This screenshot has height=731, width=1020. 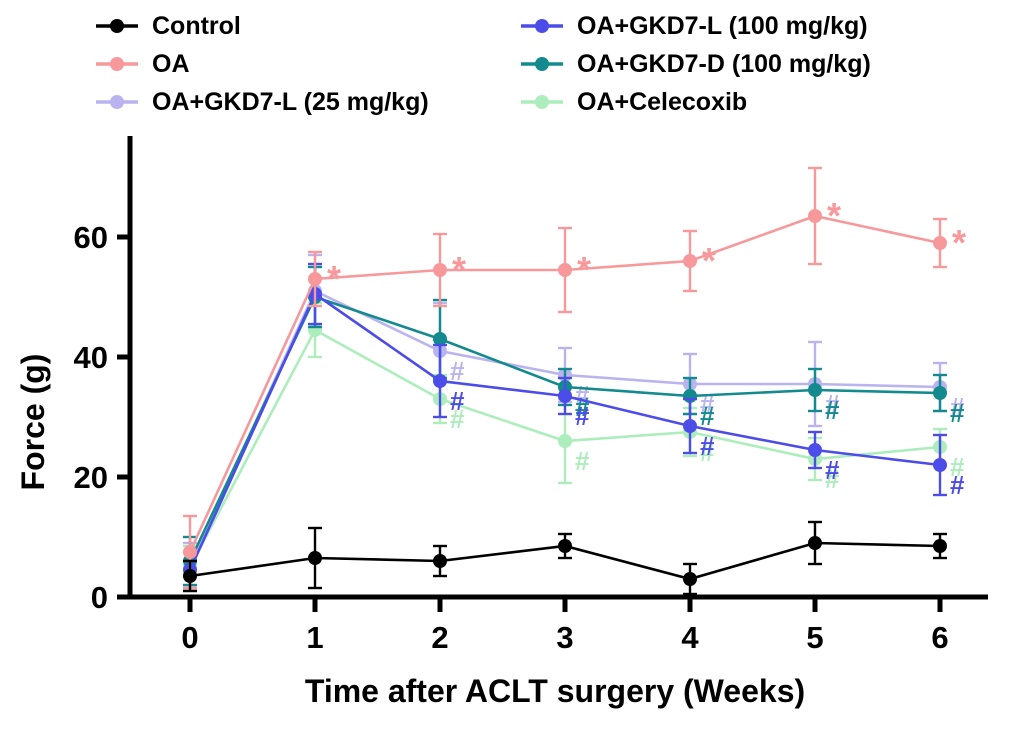 I want to click on legend-item: OA+Celecoxib, so click(x=696, y=102).